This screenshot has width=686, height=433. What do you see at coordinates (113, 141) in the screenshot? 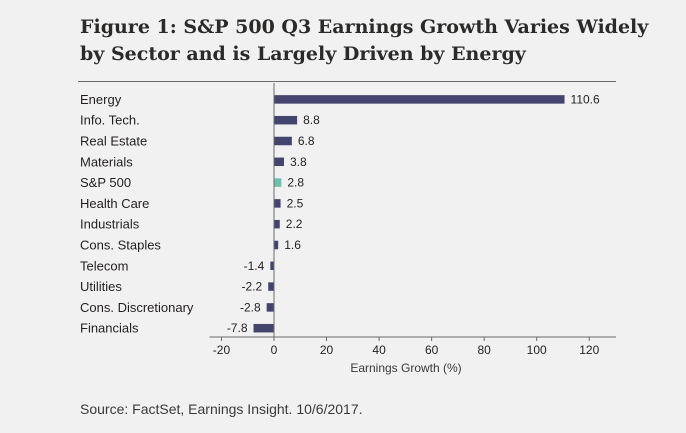
I see `category-label-real-estate: Real Estate` at bounding box center [113, 141].